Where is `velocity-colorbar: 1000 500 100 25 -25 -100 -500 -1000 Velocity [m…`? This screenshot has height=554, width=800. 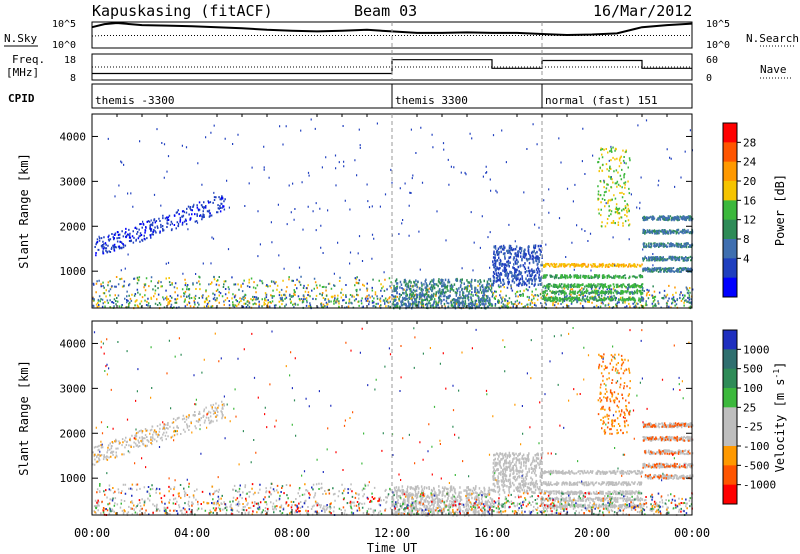 velocity-colorbar: 1000 500 100 25 -25 -100 -500 -1000 Velocity [m… is located at coordinates (754, 417).